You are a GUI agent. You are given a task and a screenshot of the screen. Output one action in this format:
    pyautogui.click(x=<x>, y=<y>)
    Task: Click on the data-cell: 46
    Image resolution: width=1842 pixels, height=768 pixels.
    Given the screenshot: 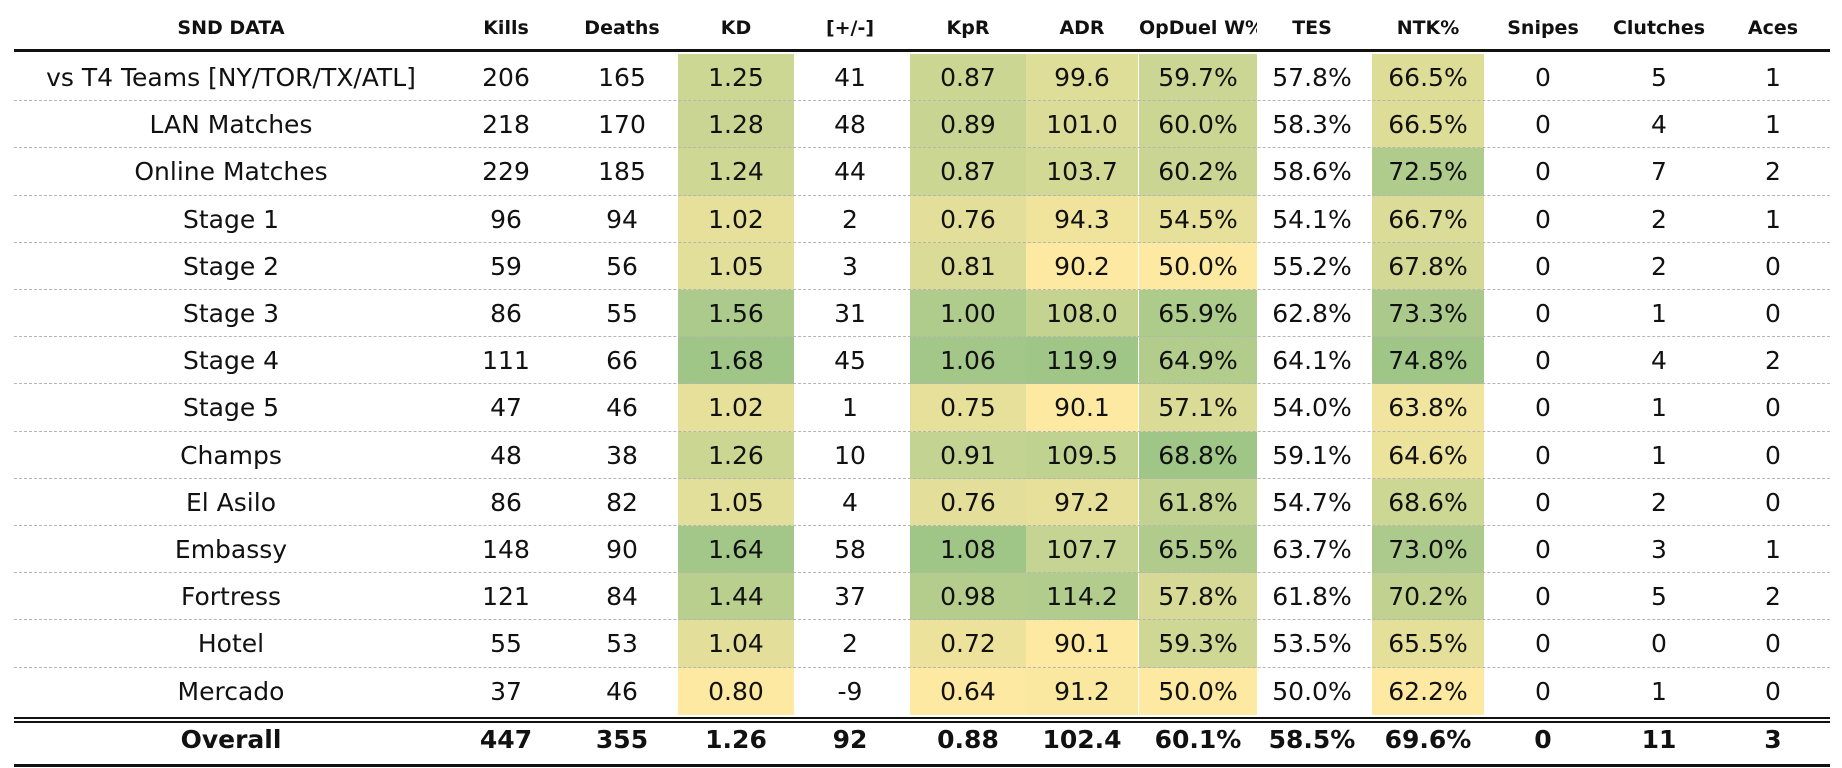 What is the action you would take?
    pyautogui.click(x=622, y=407)
    